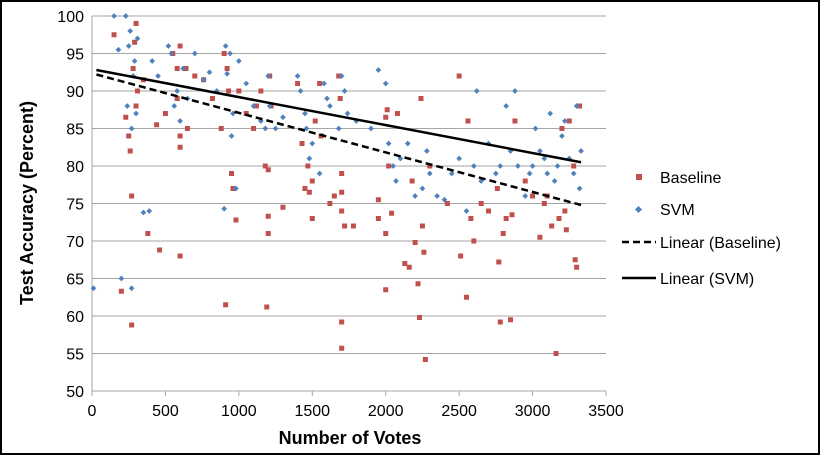  I want to click on legend-label-linear-svm: Linear (SVM), so click(707, 279).